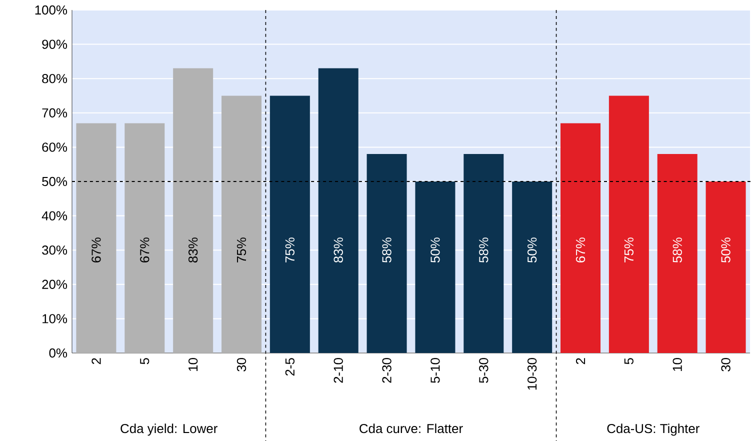 This screenshot has width=753, height=441. What do you see at coordinates (387, 370) in the screenshot?
I see `x-tick-label: 2-30` at bounding box center [387, 370].